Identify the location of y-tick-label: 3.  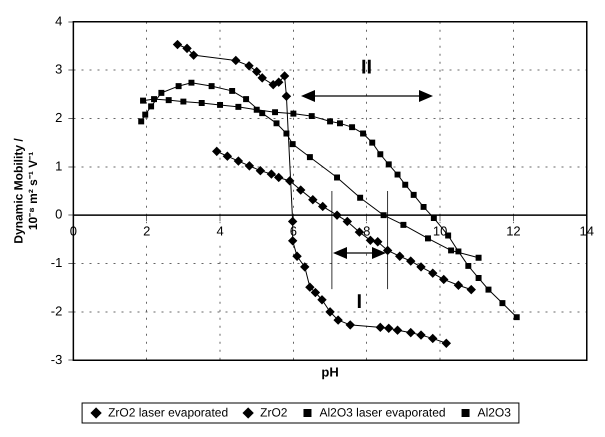
(58, 69).